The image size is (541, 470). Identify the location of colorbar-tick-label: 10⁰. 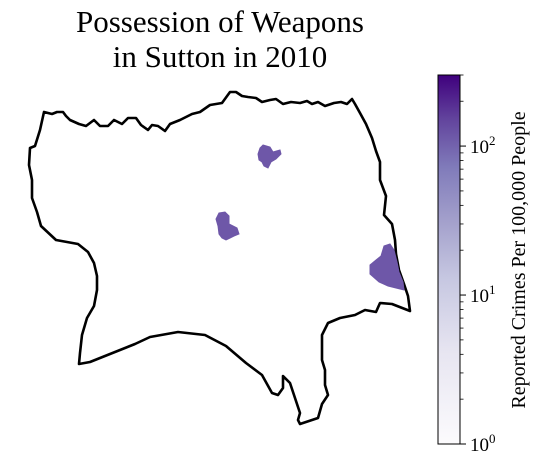
(483, 443).